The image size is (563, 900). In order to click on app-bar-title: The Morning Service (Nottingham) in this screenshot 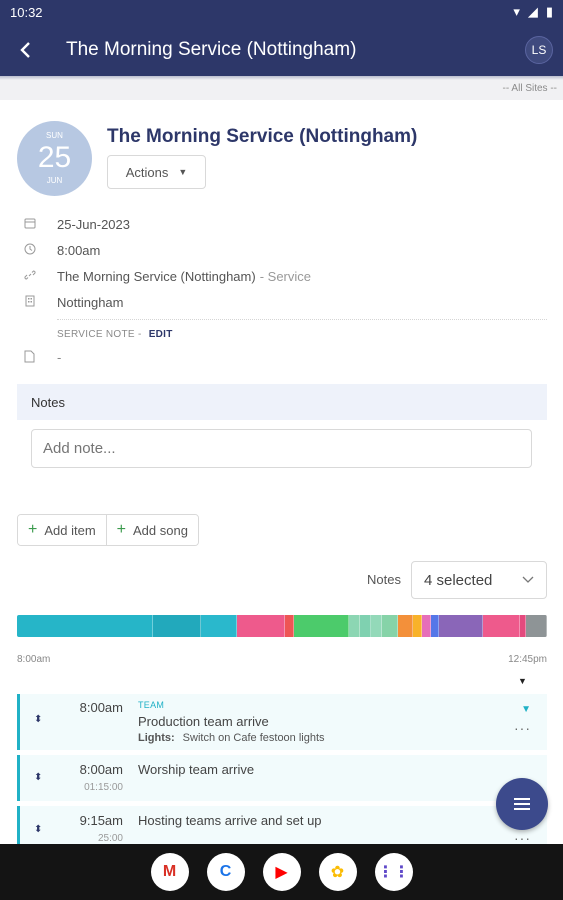, I will do `click(211, 49)`.